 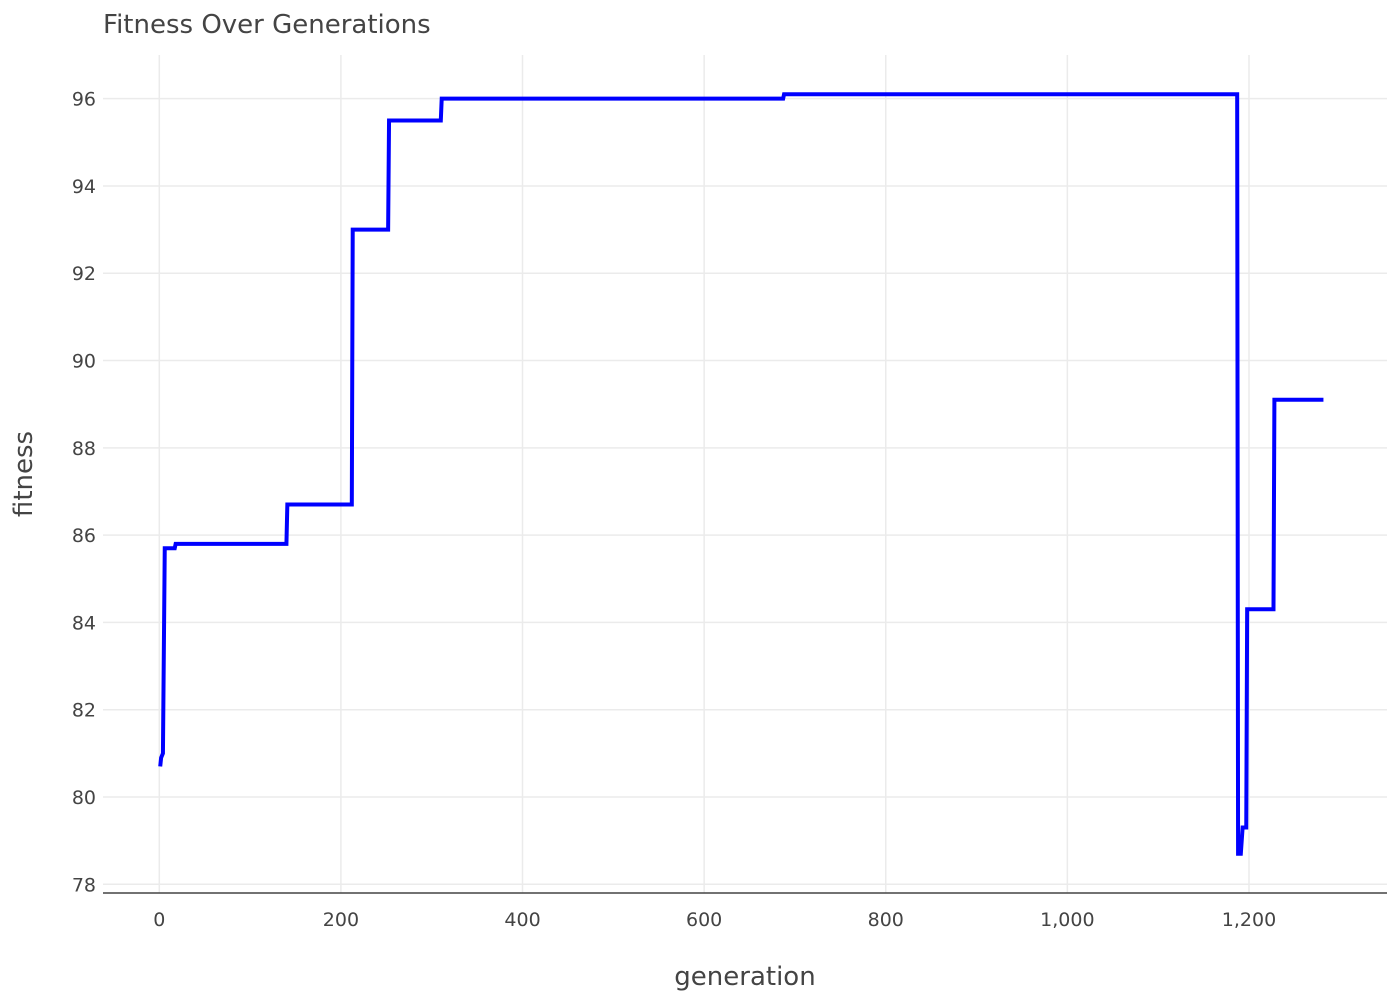 What do you see at coordinates (24, 474) in the screenshot?
I see `y-axis-title: fitness` at bounding box center [24, 474].